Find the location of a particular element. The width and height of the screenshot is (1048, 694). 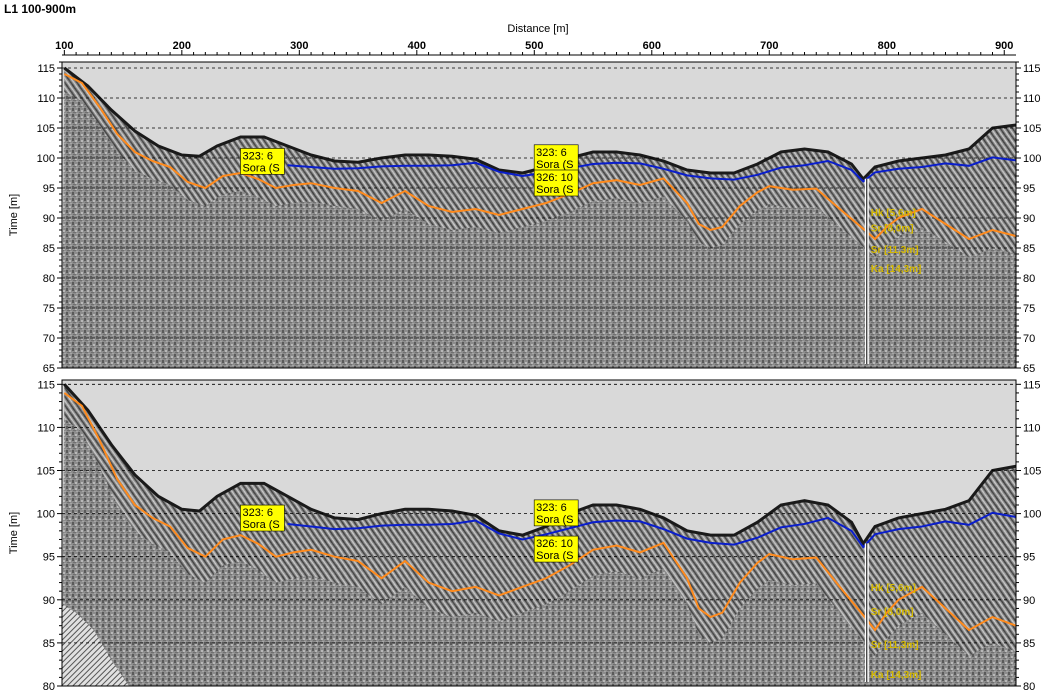

x-tick-label: 300 is located at coordinates (299, 46).